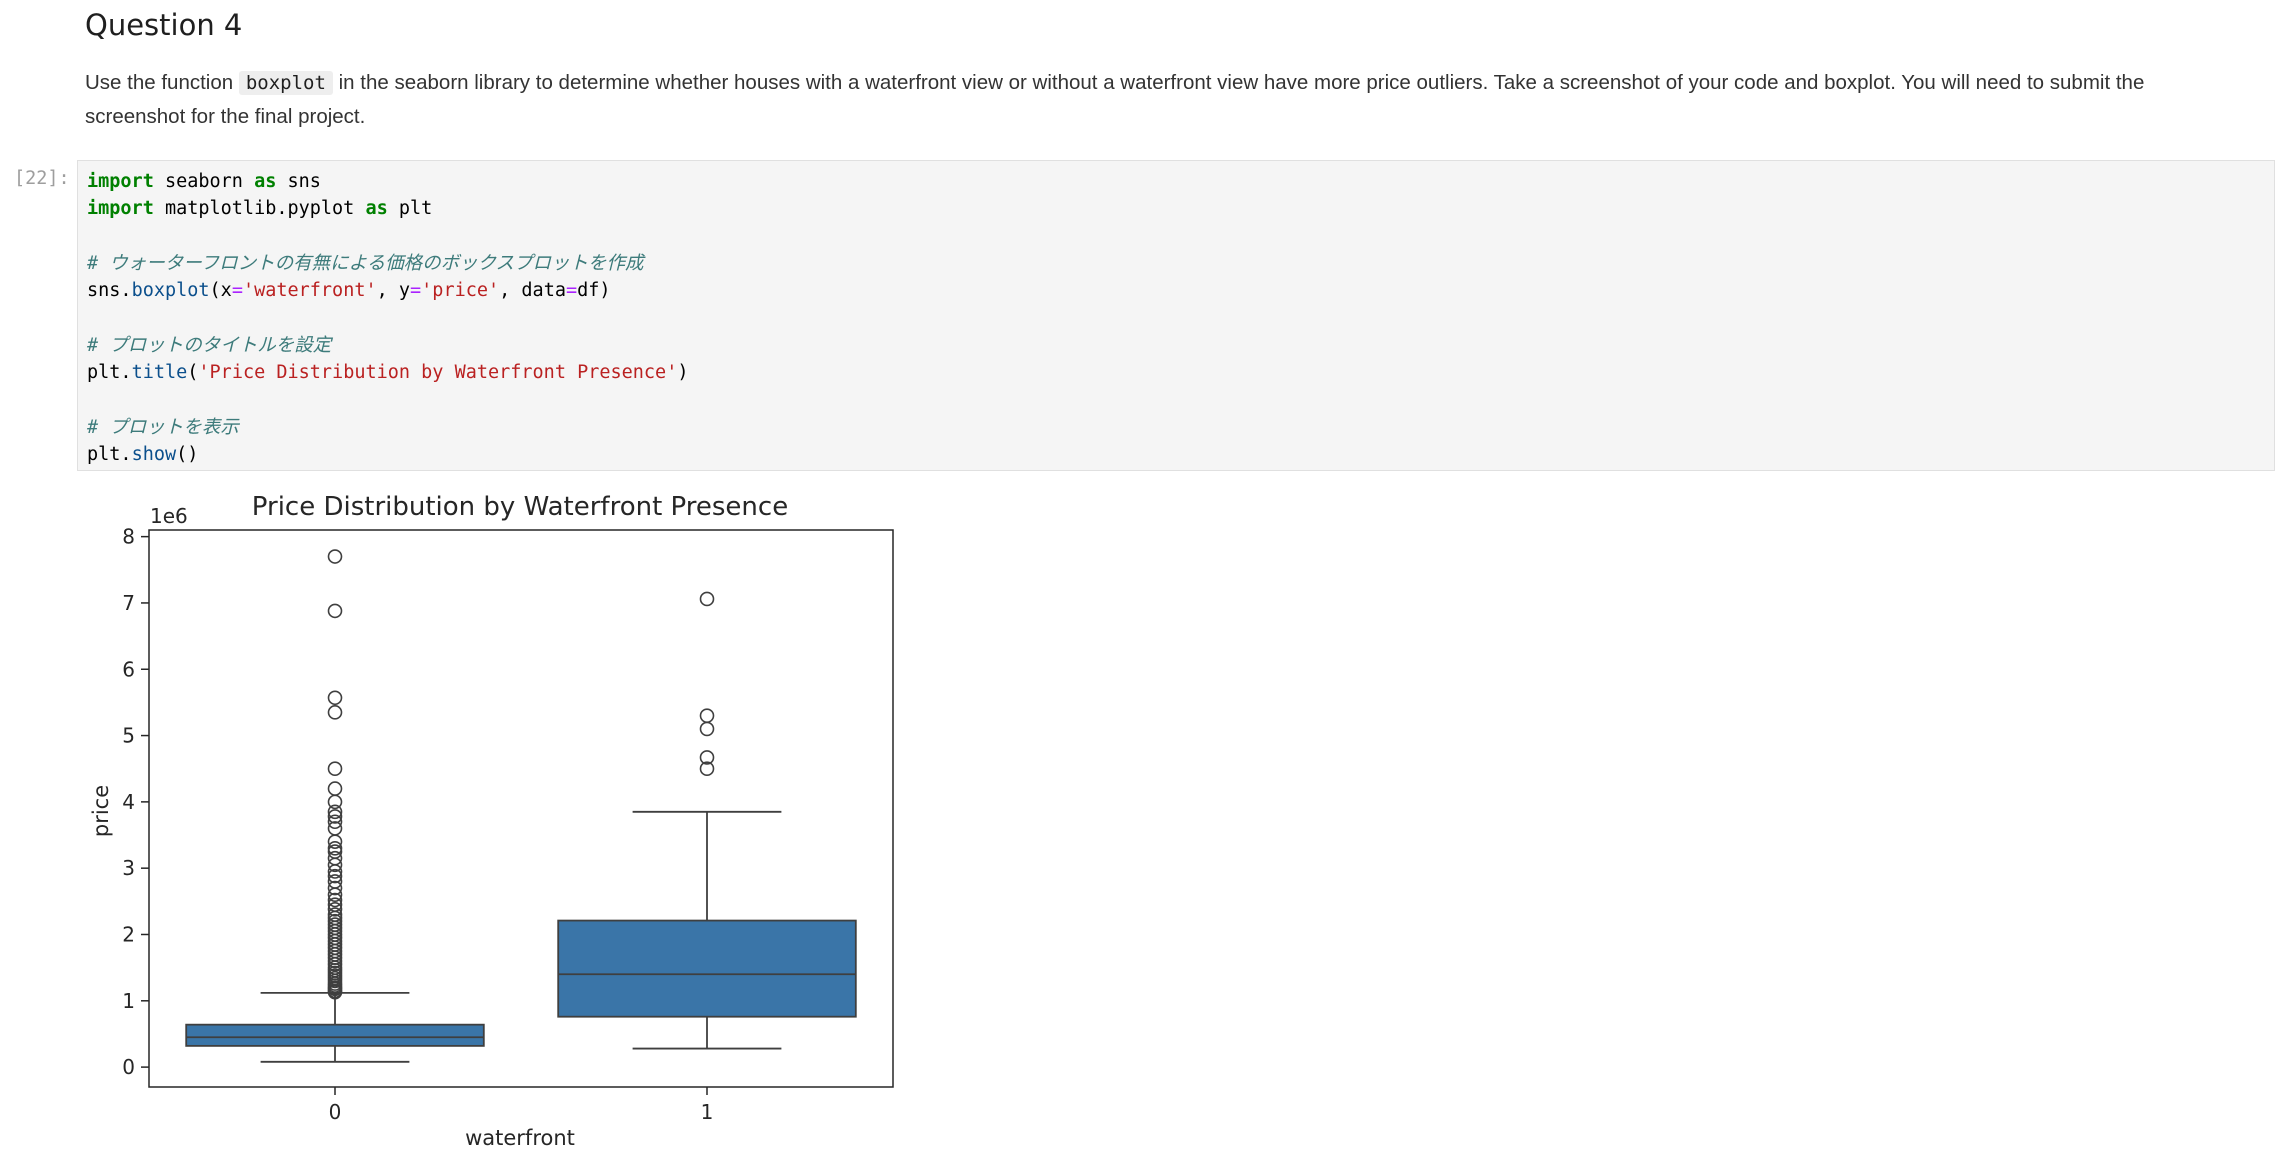 The width and height of the screenshot is (2286, 1170). Describe the element at coordinates (220, 291) in the screenshot. I see `code-token: (x` at that location.